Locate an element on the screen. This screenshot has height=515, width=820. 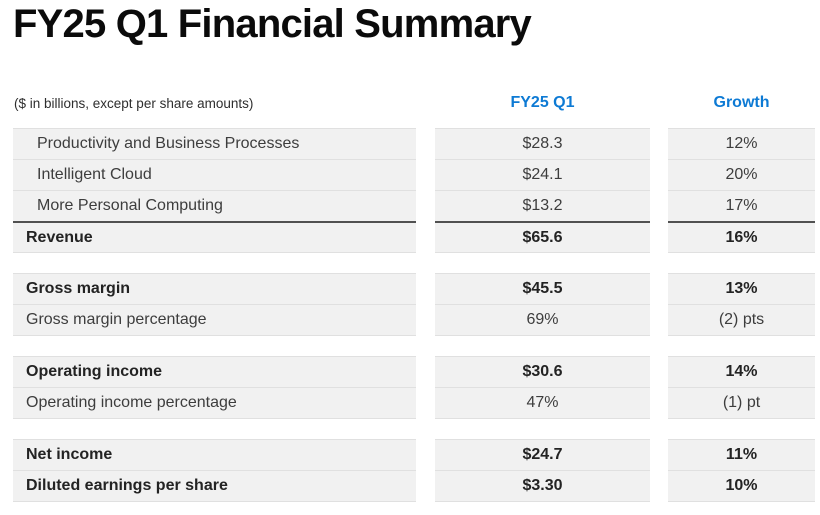
row-growth: 16% is located at coordinates (741, 237).